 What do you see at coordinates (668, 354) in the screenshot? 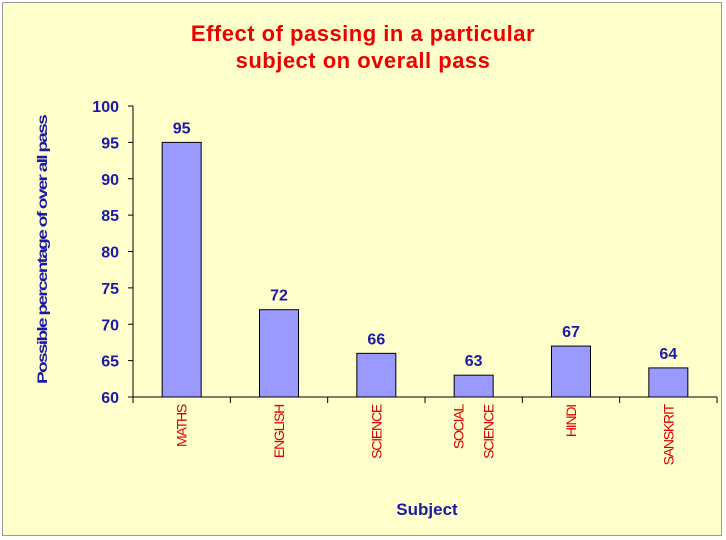
I see `data-label: 64` at bounding box center [668, 354].